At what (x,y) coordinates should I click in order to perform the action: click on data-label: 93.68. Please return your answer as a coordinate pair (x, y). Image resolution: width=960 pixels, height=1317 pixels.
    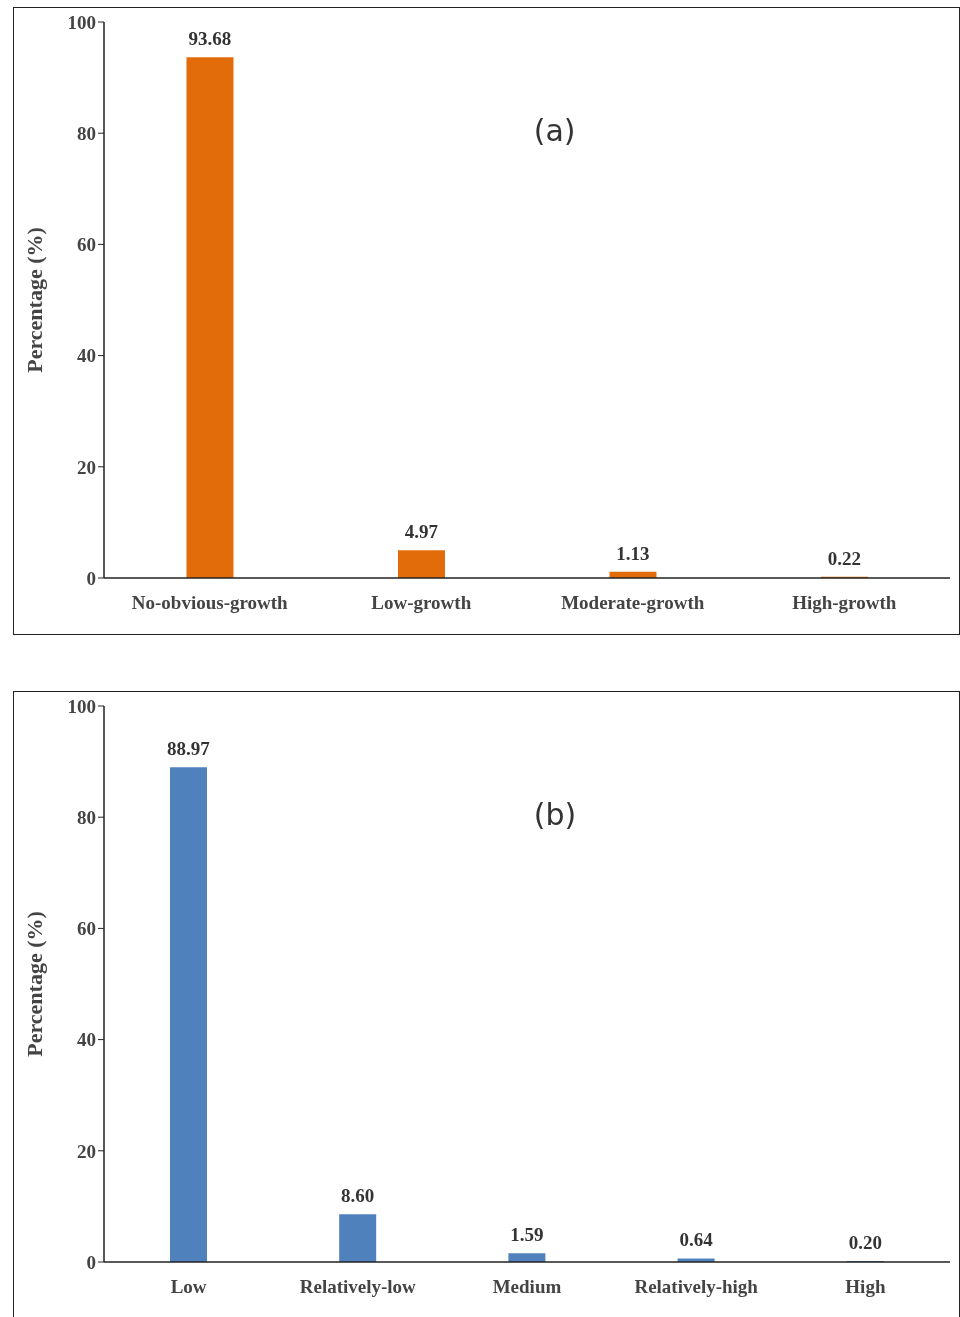
    Looking at the image, I should click on (210, 39).